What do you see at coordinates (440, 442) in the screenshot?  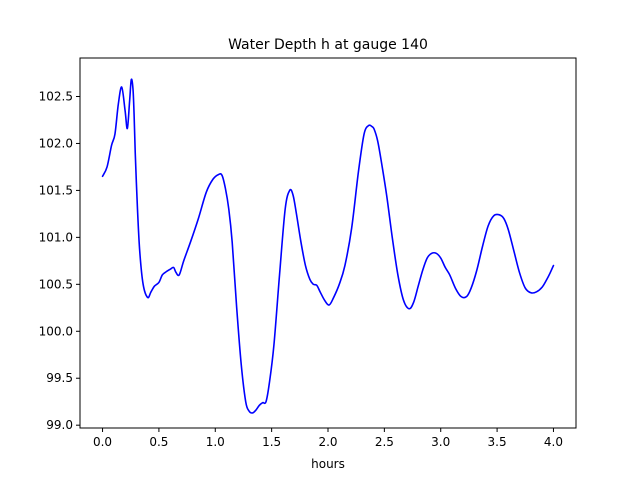 I see `x-tick-label: 3.0` at bounding box center [440, 442].